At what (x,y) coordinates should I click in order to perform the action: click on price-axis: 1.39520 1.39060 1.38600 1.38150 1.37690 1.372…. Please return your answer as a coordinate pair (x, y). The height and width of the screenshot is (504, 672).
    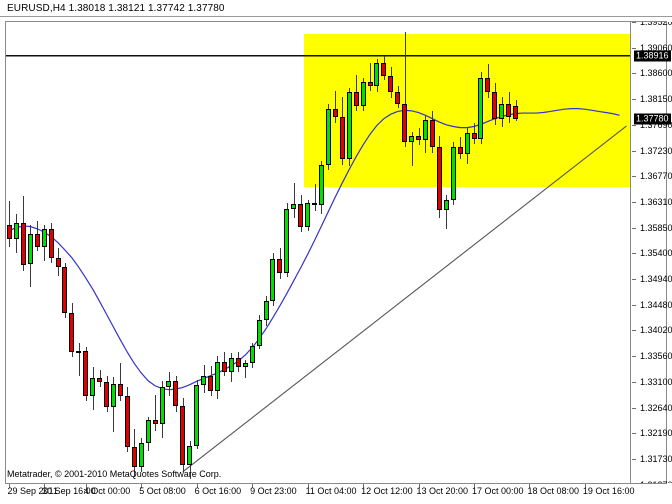
    Looking at the image, I should click on (651, 252).